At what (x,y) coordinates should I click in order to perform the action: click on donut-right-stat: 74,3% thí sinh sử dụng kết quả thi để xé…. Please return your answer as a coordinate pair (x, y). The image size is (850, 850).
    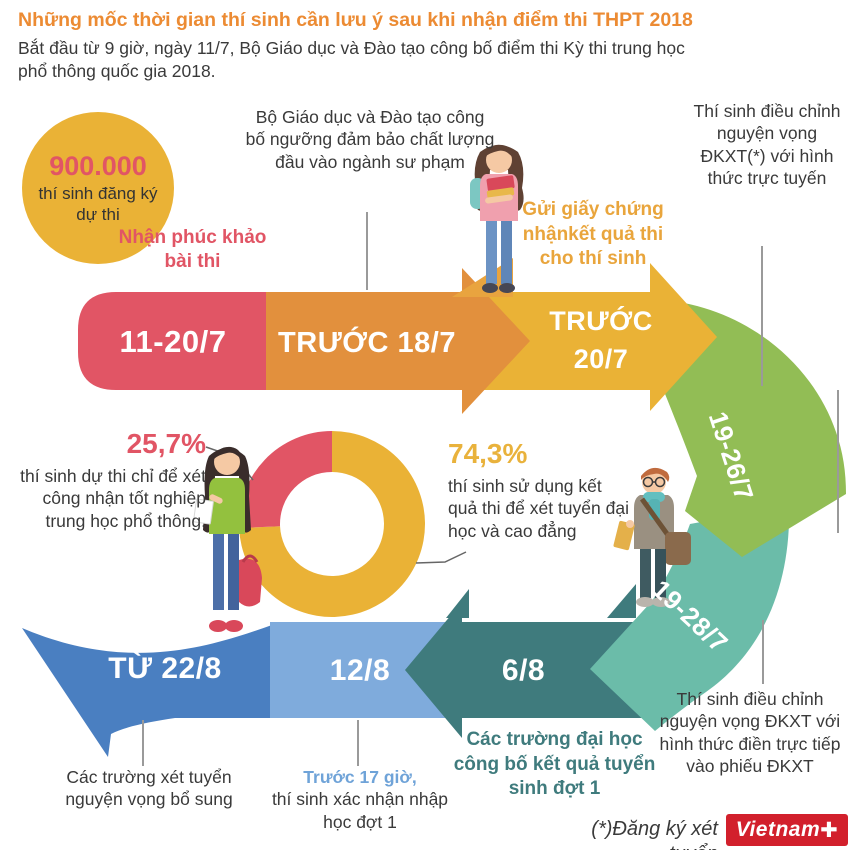
    Looking at the image, I should click on (539, 489).